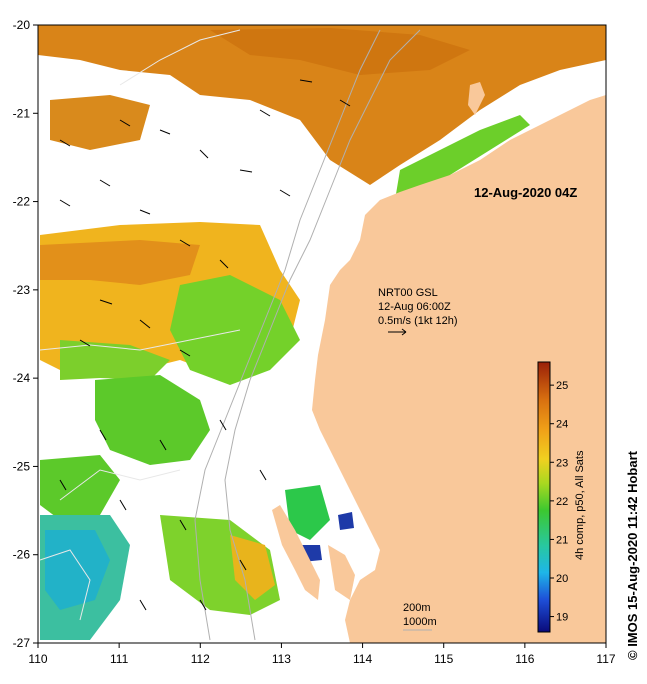  Describe the element at coordinates (307, 512) in the screenshot. I see `sst-patch-shark-bay-green` at that location.